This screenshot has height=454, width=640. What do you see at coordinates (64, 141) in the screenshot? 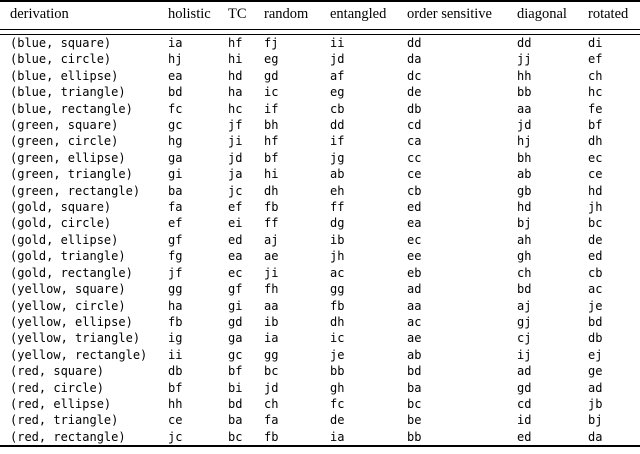
I see `derivation-cell: (green, circle)` at bounding box center [64, 141].